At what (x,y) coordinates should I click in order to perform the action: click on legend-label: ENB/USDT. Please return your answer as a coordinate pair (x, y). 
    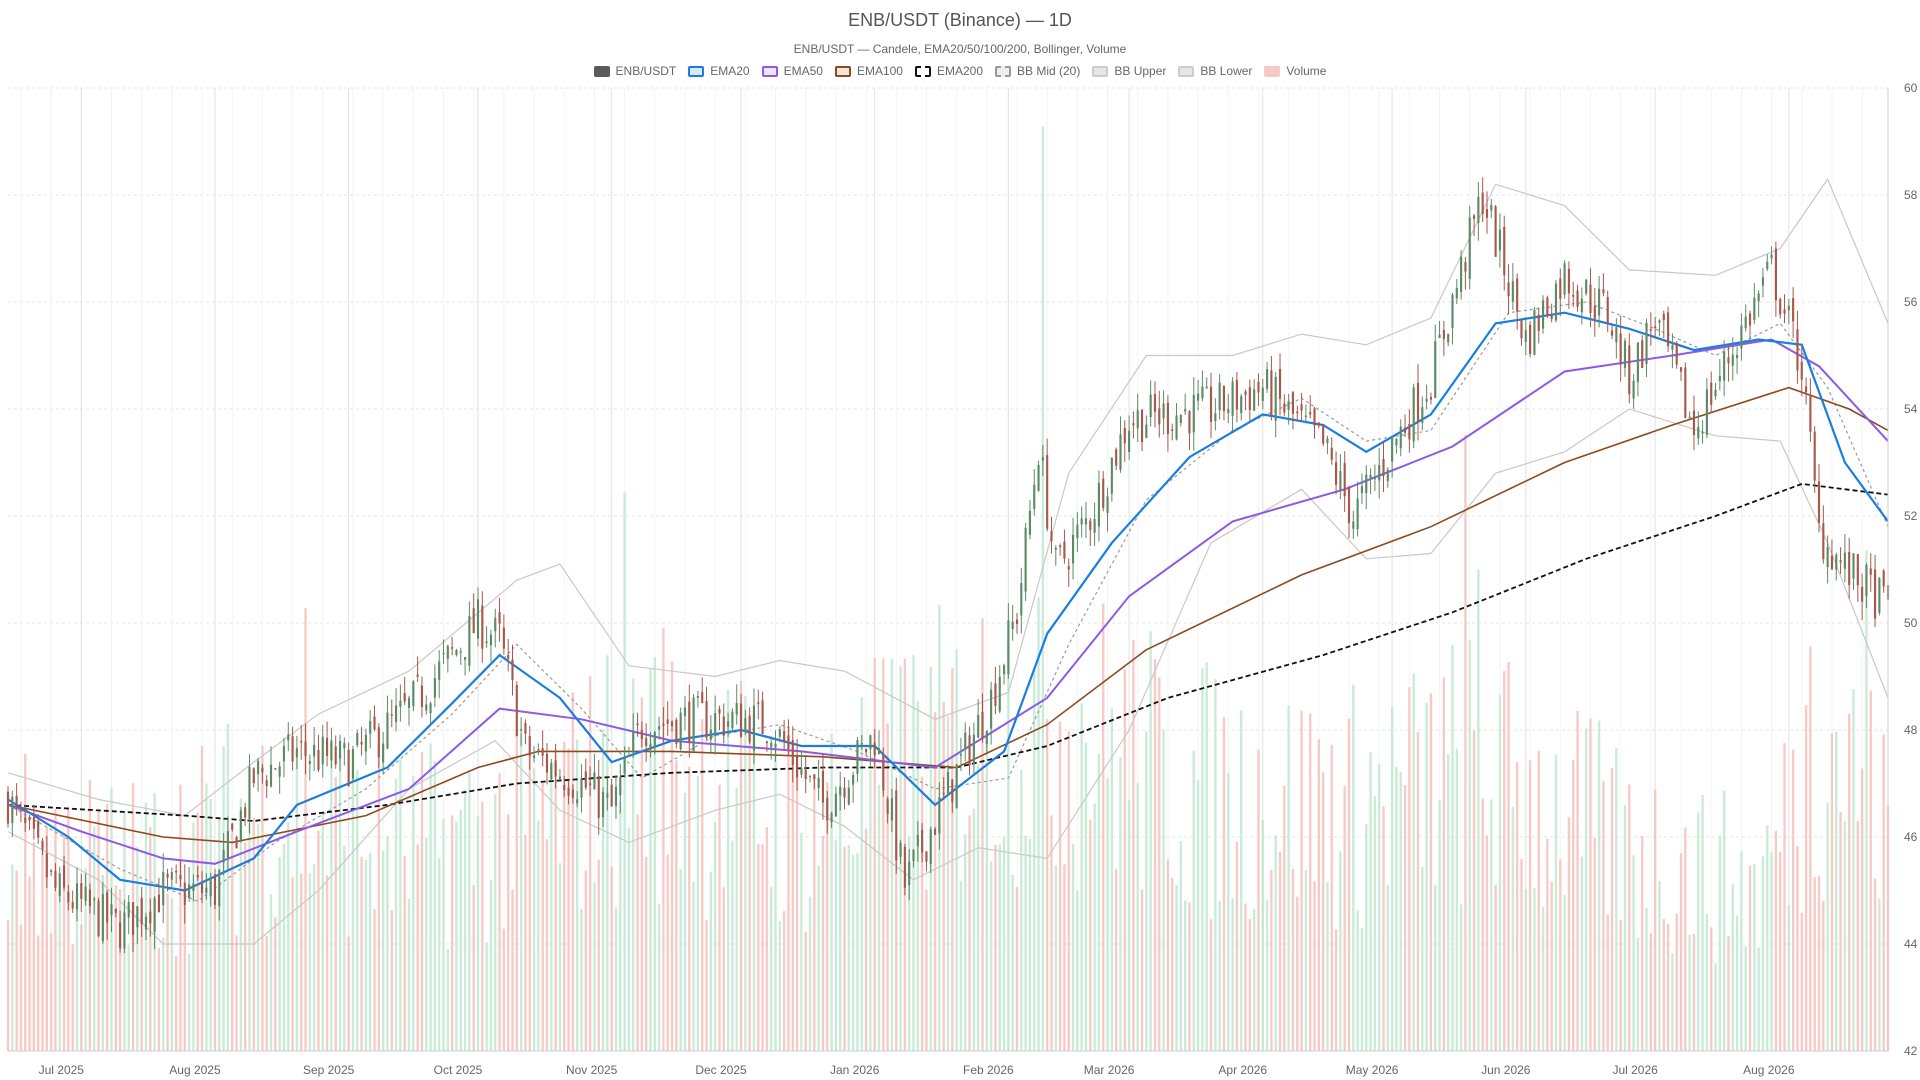
    Looking at the image, I should click on (646, 71).